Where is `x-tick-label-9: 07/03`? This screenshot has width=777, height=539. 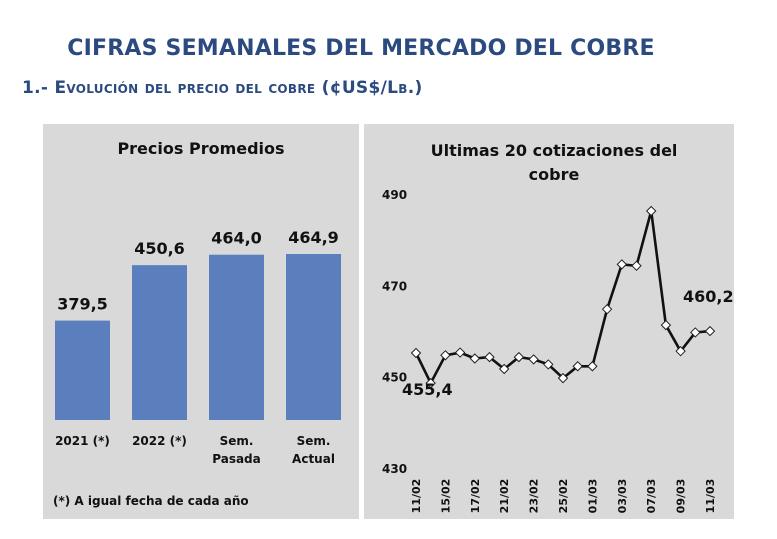
x-tick-label-9: 07/03 is located at coordinates (651, 496).